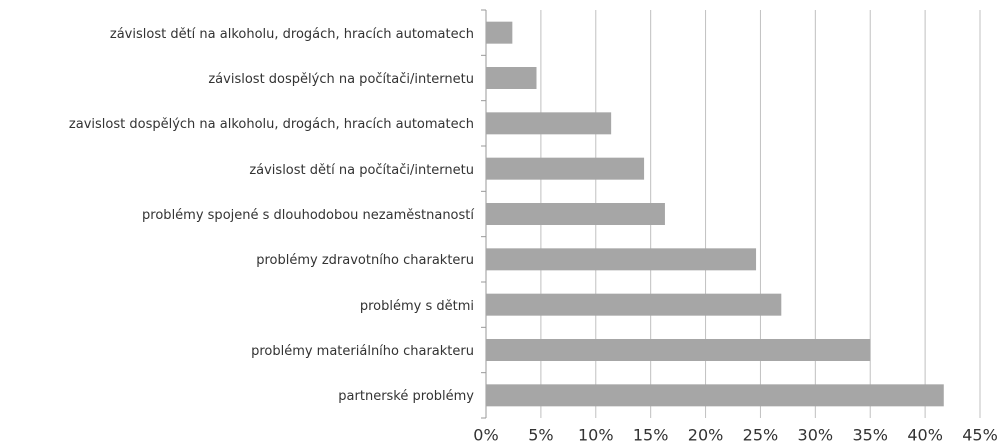  What do you see at coordinates (870, 435) in the screenshot?
I see `x-tick-label: 35%` at bounding box center [870, 435].